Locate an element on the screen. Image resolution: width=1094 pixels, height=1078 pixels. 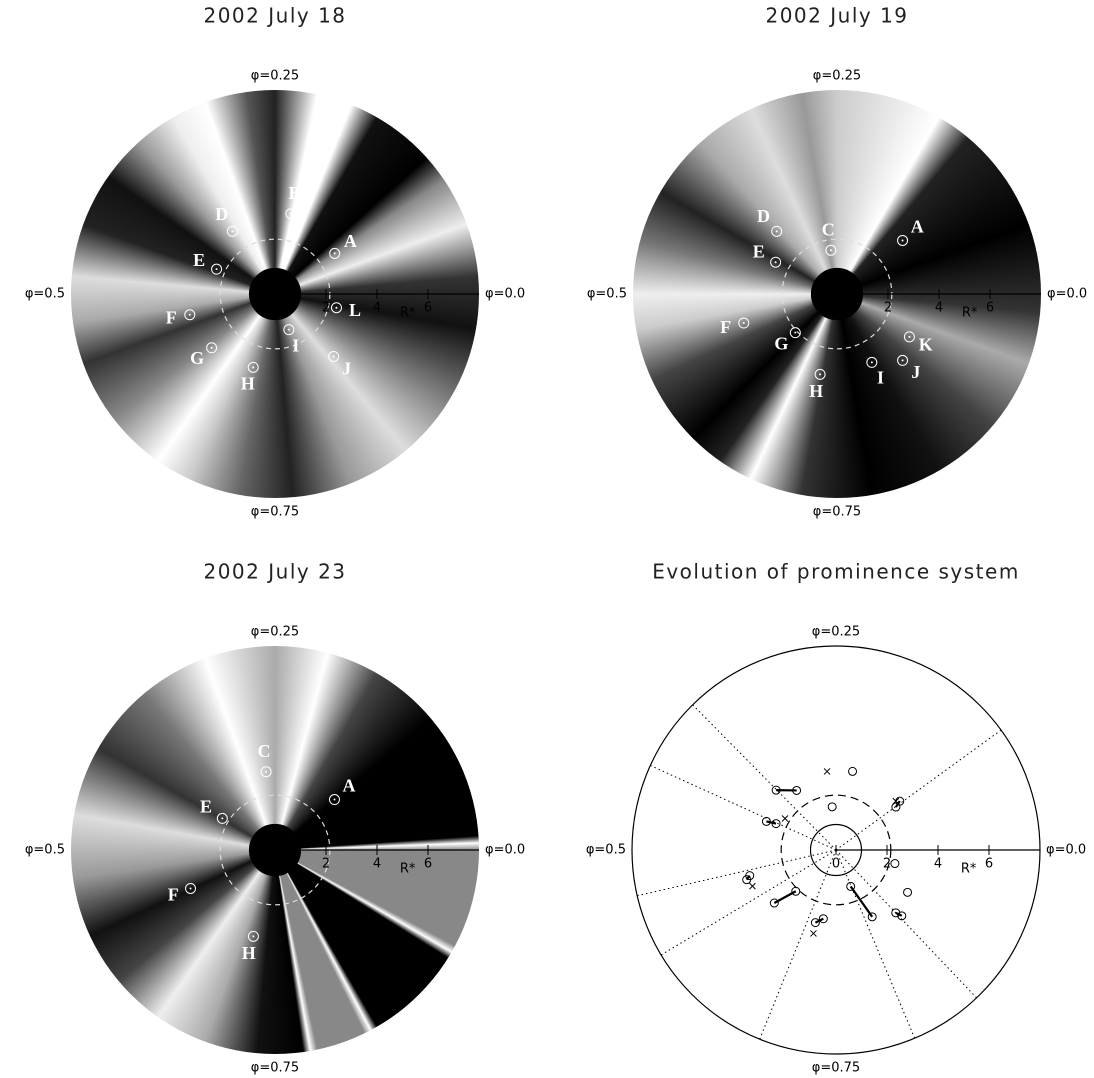
prominence-label: K is located at coordinates (926, 345).